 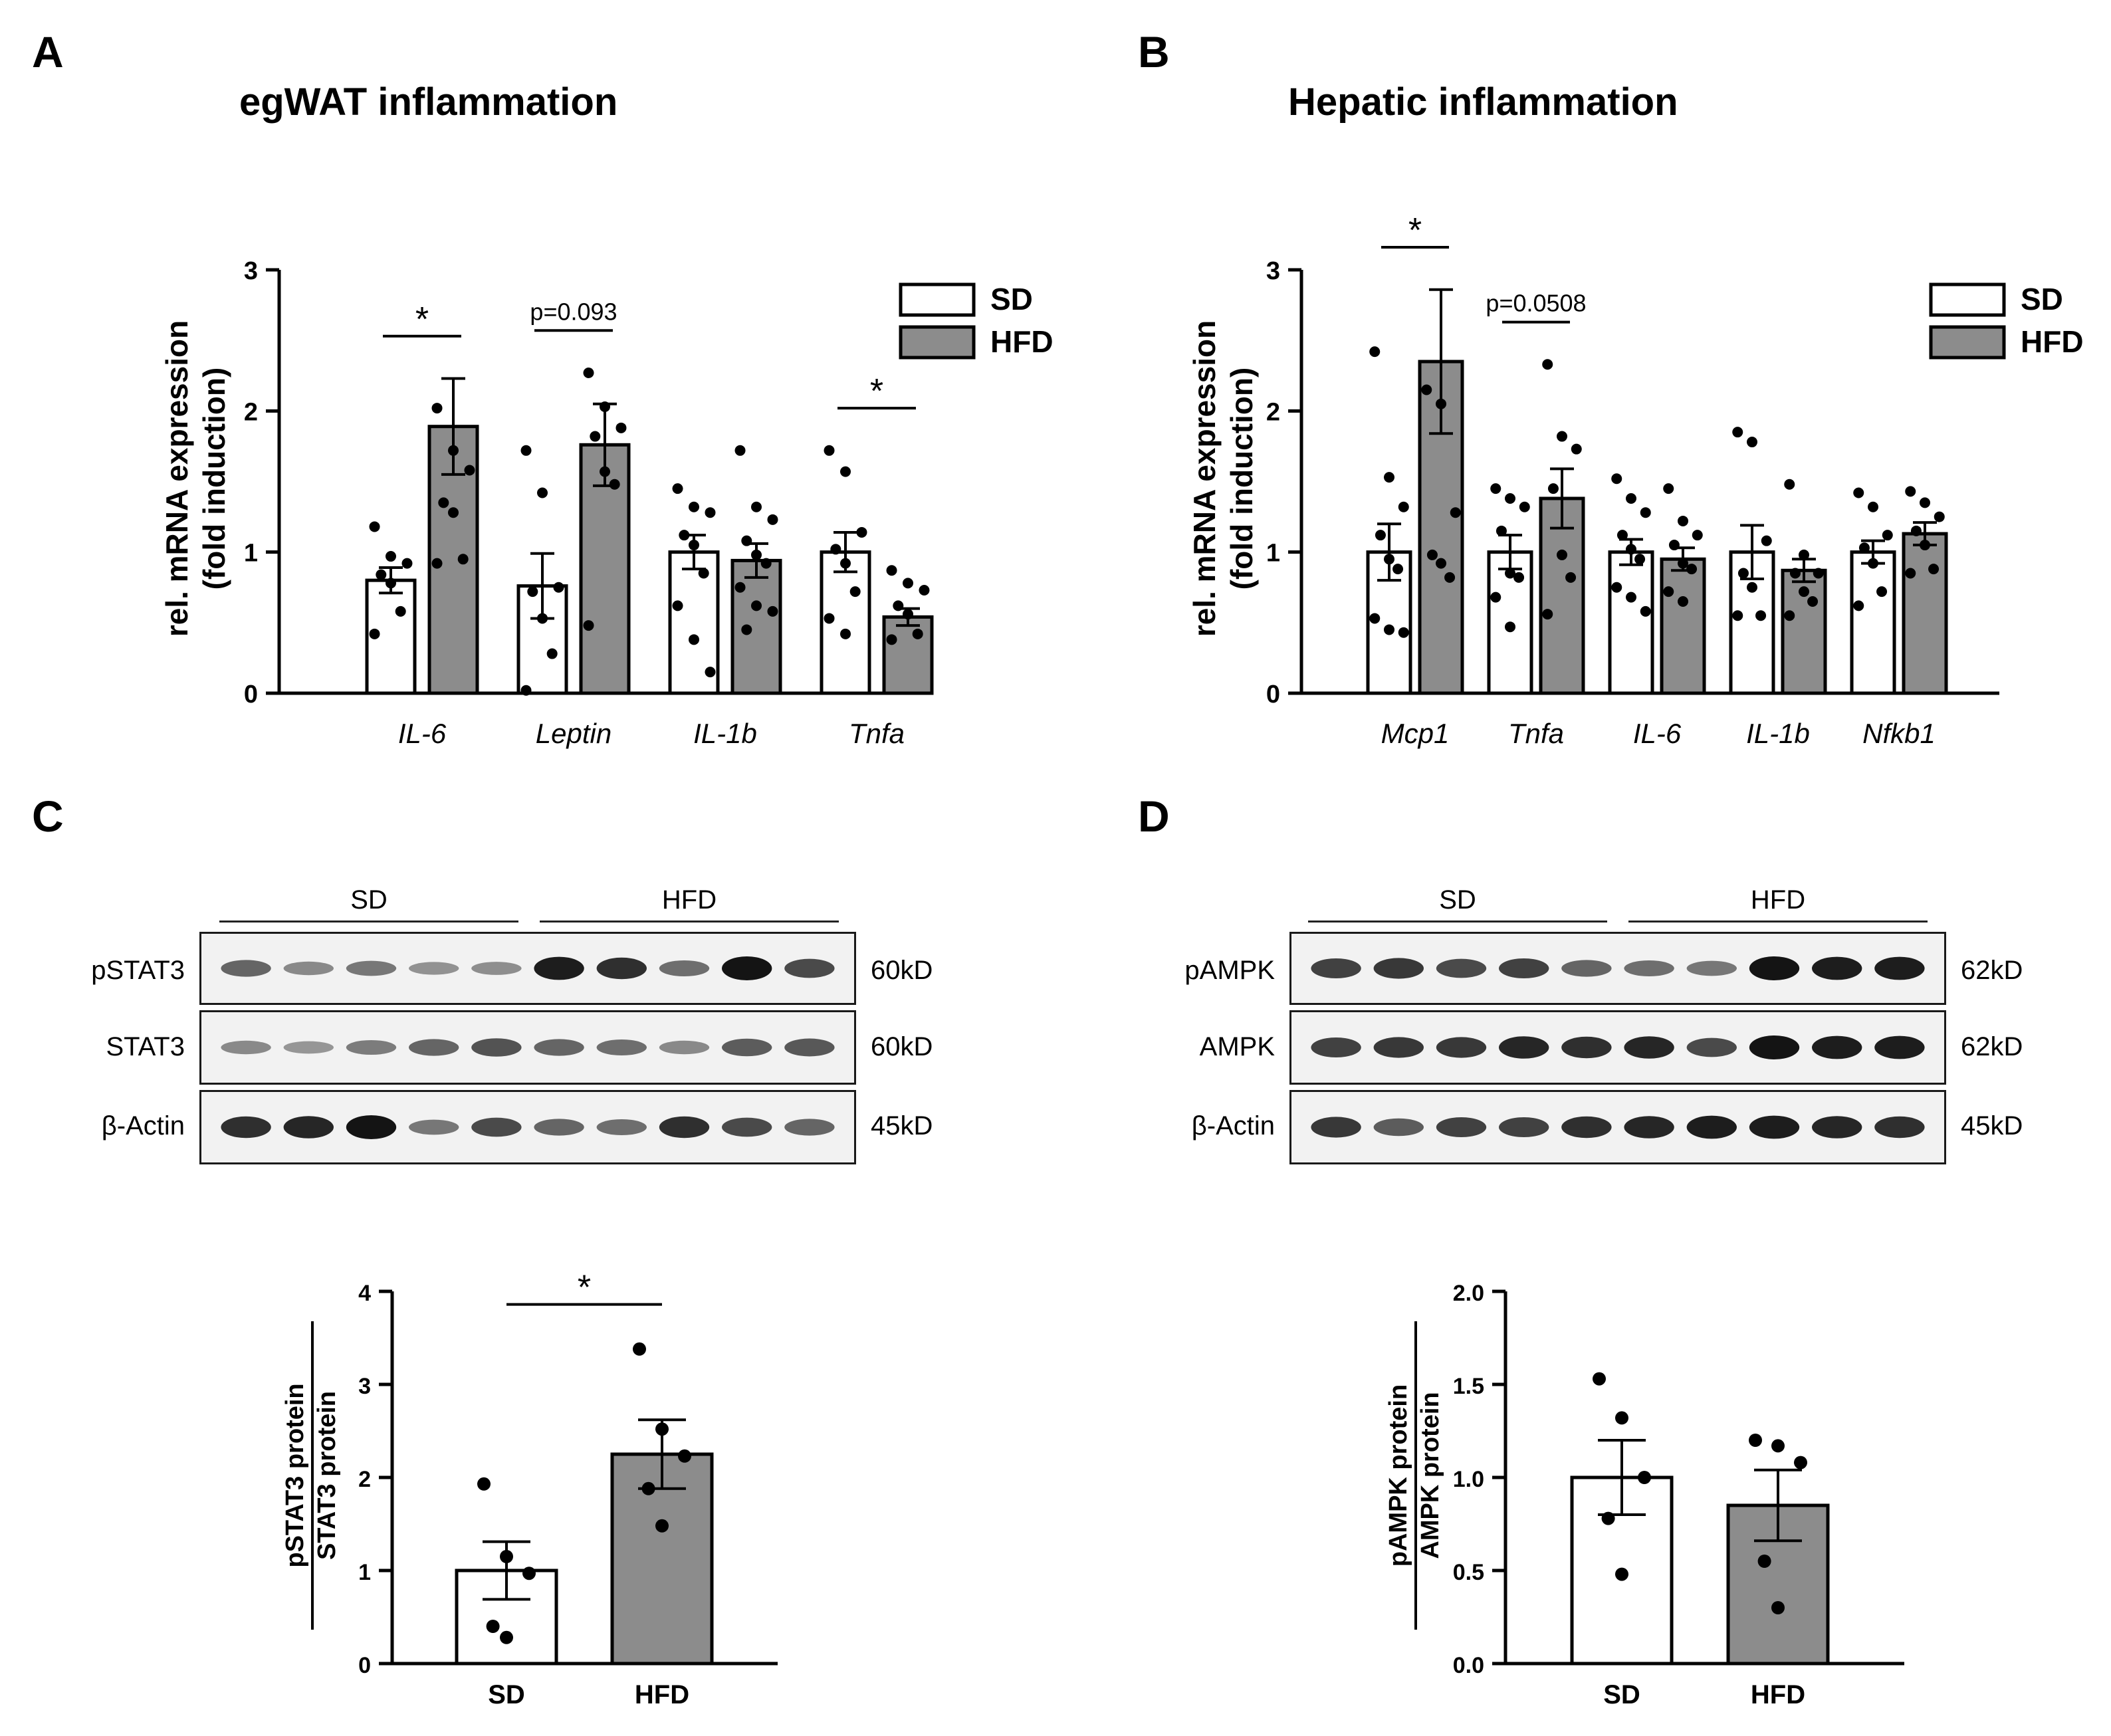 I want to click on y-tick-label: 2, so click(x=1273, y=412).